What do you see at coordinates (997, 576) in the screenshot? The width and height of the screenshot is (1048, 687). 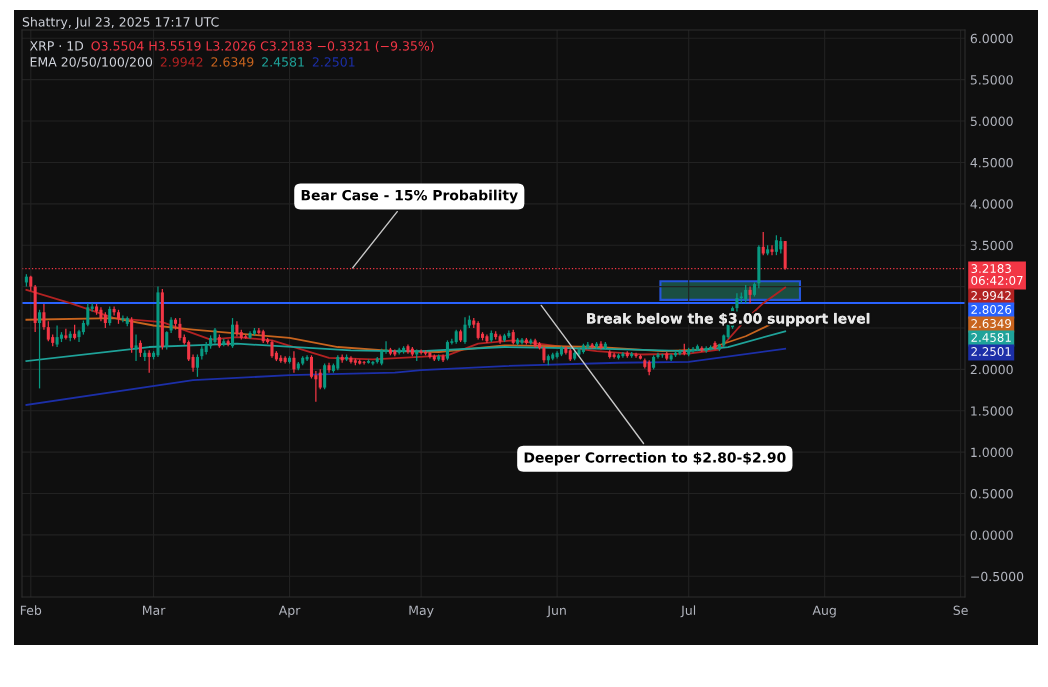 I see `y-tick-label: −0.5000` at bounding box center [997, 576].